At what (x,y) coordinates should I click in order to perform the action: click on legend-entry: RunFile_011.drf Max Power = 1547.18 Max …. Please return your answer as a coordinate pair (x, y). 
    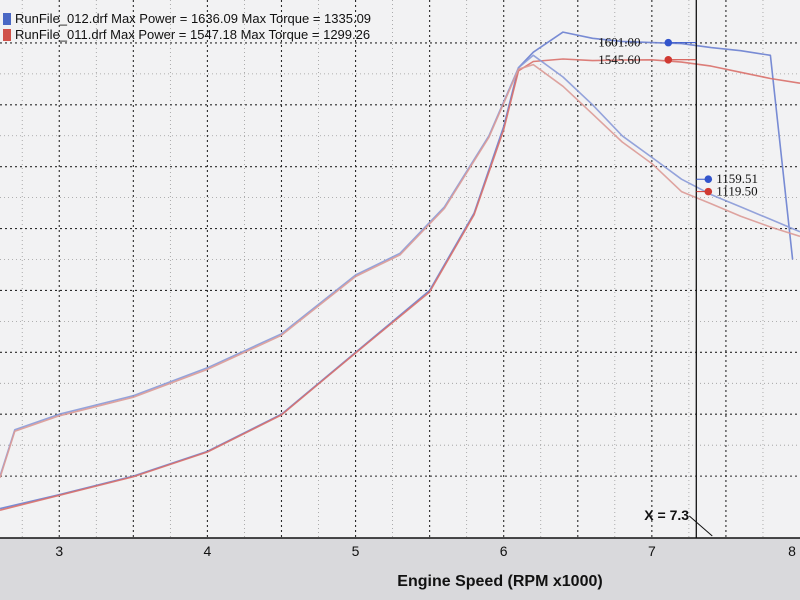
    Looking at the image, I should click on (192, 34).